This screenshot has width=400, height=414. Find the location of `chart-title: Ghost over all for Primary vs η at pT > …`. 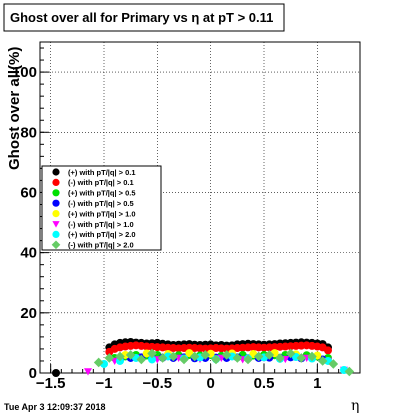

chart-title: Ghost over all for Primary vs η at pT > … is located at coordinates (141, 17).